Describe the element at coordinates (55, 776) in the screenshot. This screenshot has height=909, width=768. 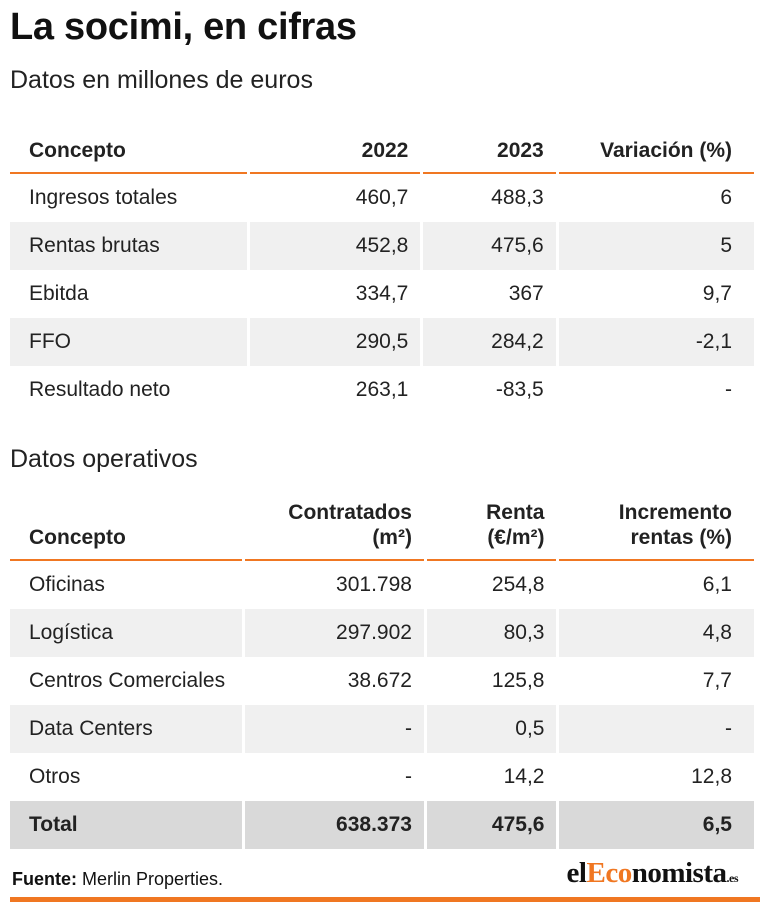
I see `cell-concepto: Otros` at that location.